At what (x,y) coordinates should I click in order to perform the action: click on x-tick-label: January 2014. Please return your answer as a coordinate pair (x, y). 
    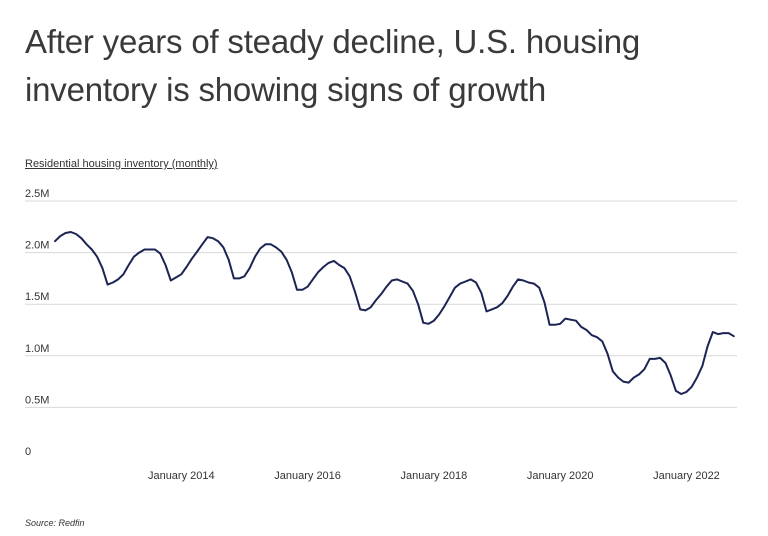
    Looking at the image, I should click on (181, 476).